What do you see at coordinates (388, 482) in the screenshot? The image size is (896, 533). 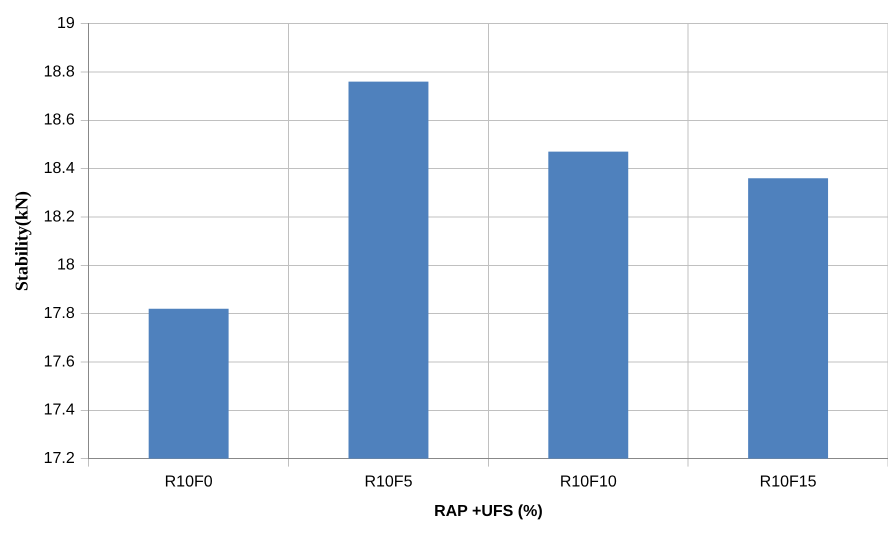 I see `x-tick-label: R10F5` at bounding box center [388, 482].